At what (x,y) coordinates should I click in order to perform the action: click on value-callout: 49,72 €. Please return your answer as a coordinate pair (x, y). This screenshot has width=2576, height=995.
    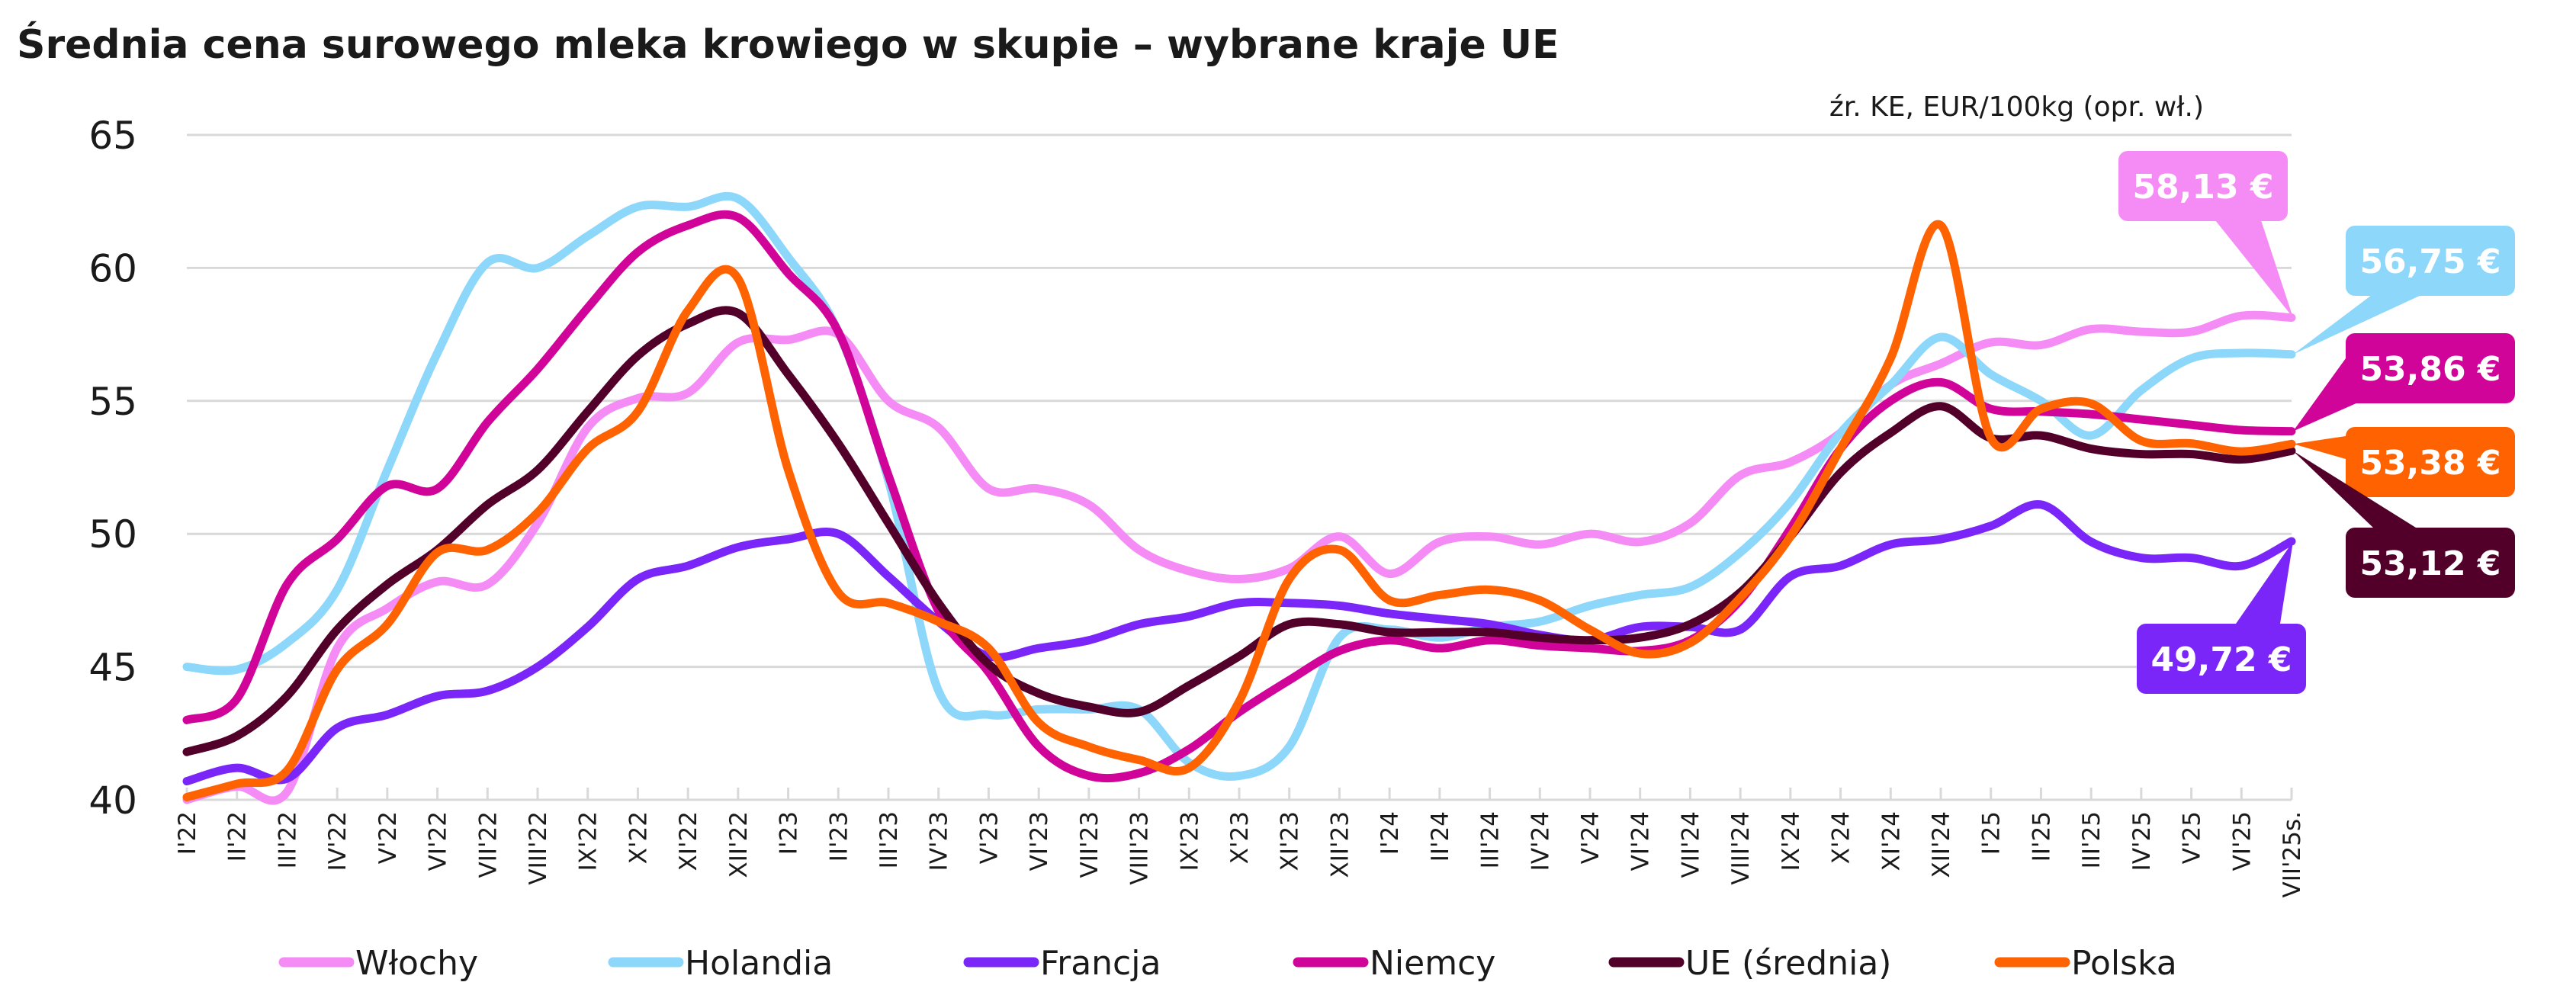
    Looking at the image, I should click on (2221, 617).